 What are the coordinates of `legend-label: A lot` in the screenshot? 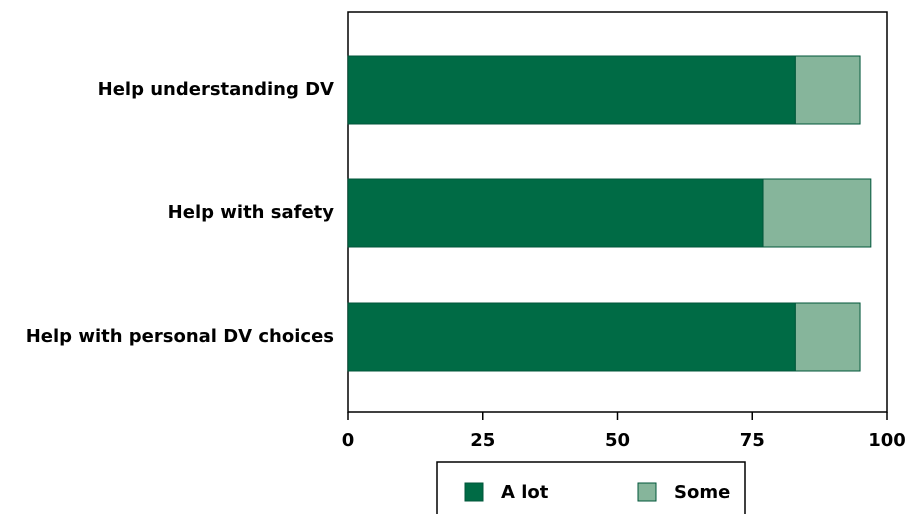 It's located at (525, 492).